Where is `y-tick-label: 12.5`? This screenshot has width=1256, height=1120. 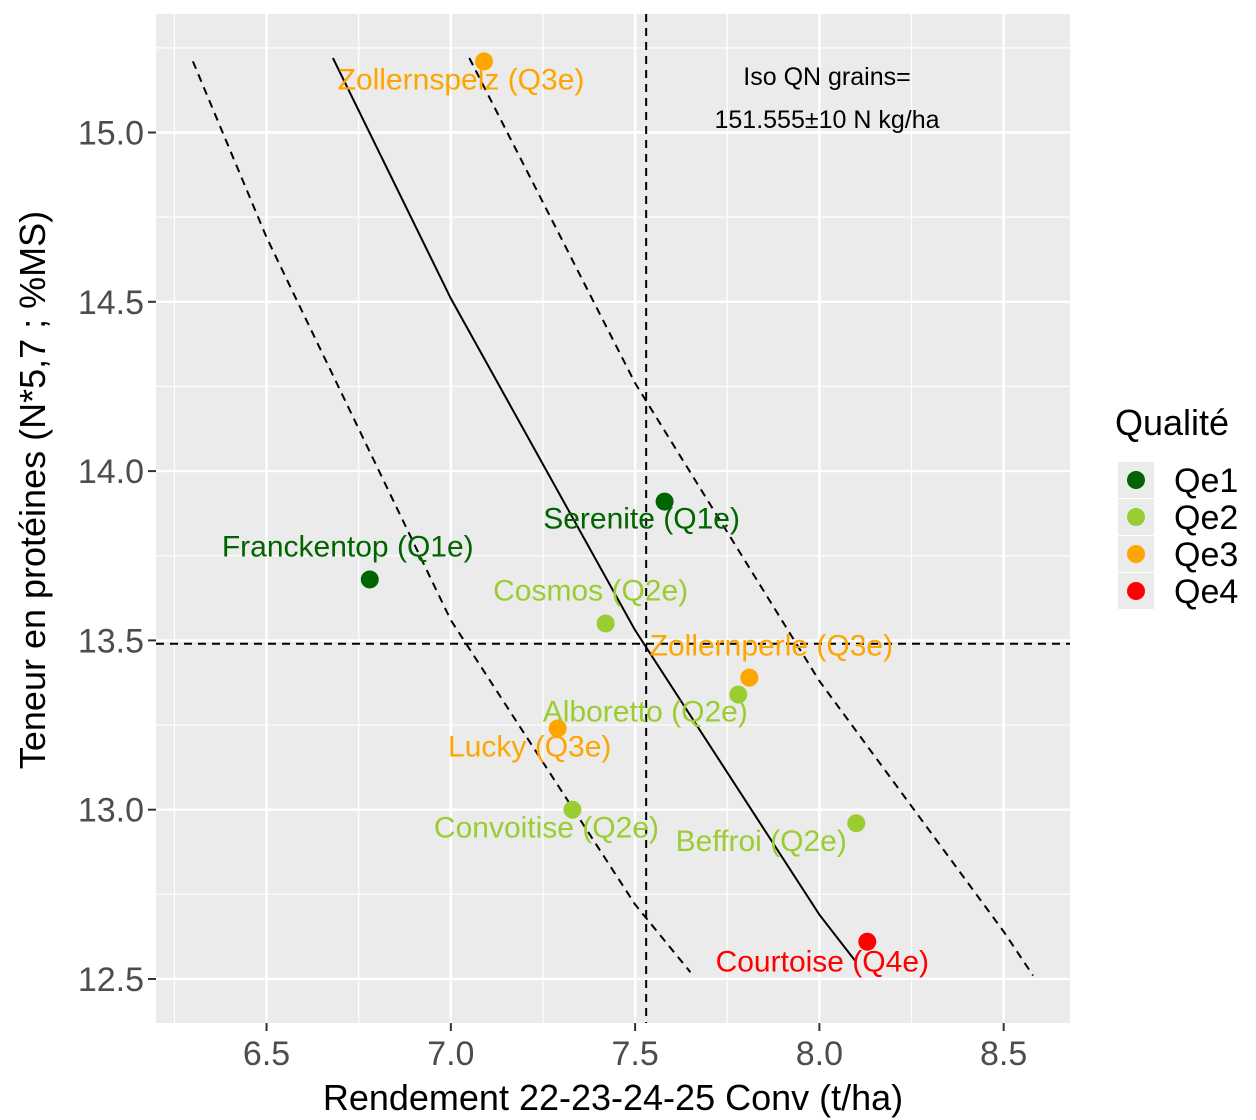 y-tick-label: 12.5 is located at coordinates (111, 980).